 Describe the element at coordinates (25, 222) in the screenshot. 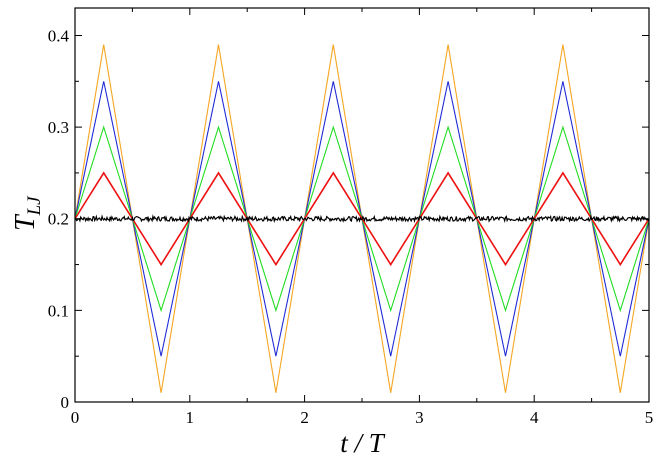

I see `y-axis-title-main: T` at that location.